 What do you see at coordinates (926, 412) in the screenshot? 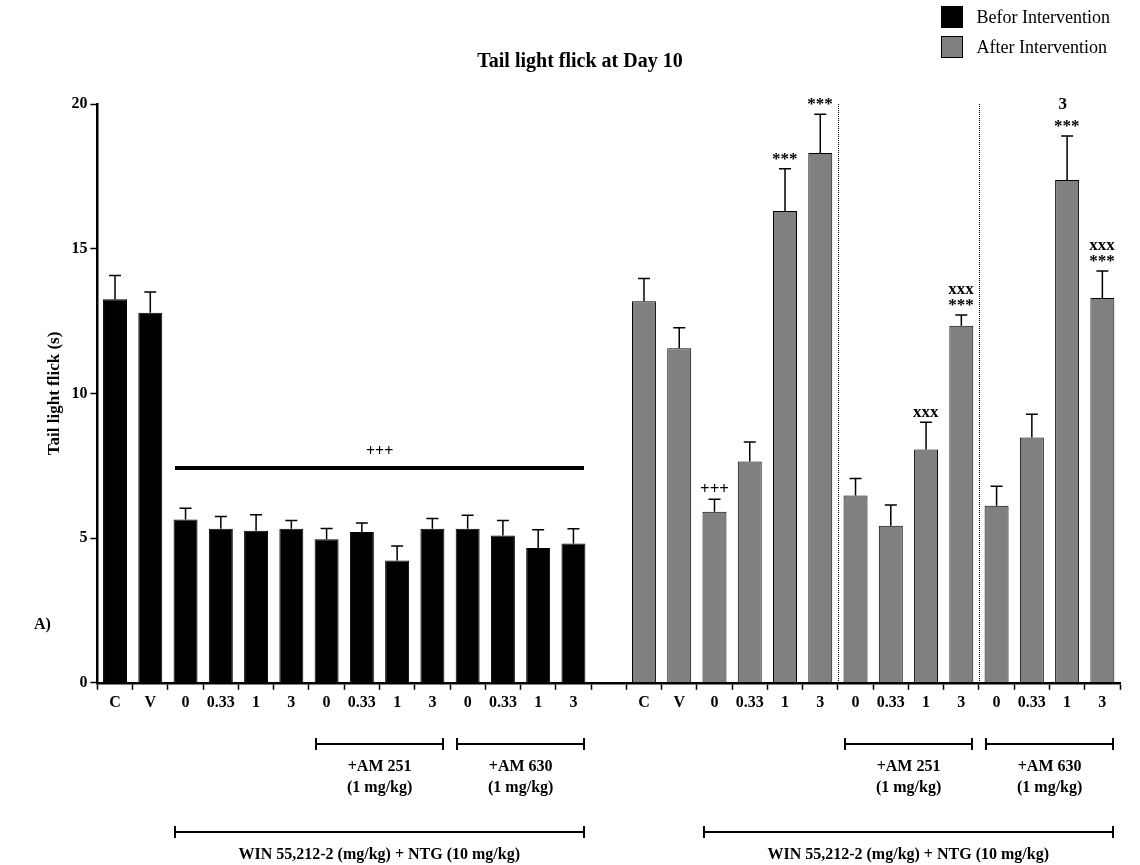
I see `annotation: xxx` at bounding box center [926, 412].